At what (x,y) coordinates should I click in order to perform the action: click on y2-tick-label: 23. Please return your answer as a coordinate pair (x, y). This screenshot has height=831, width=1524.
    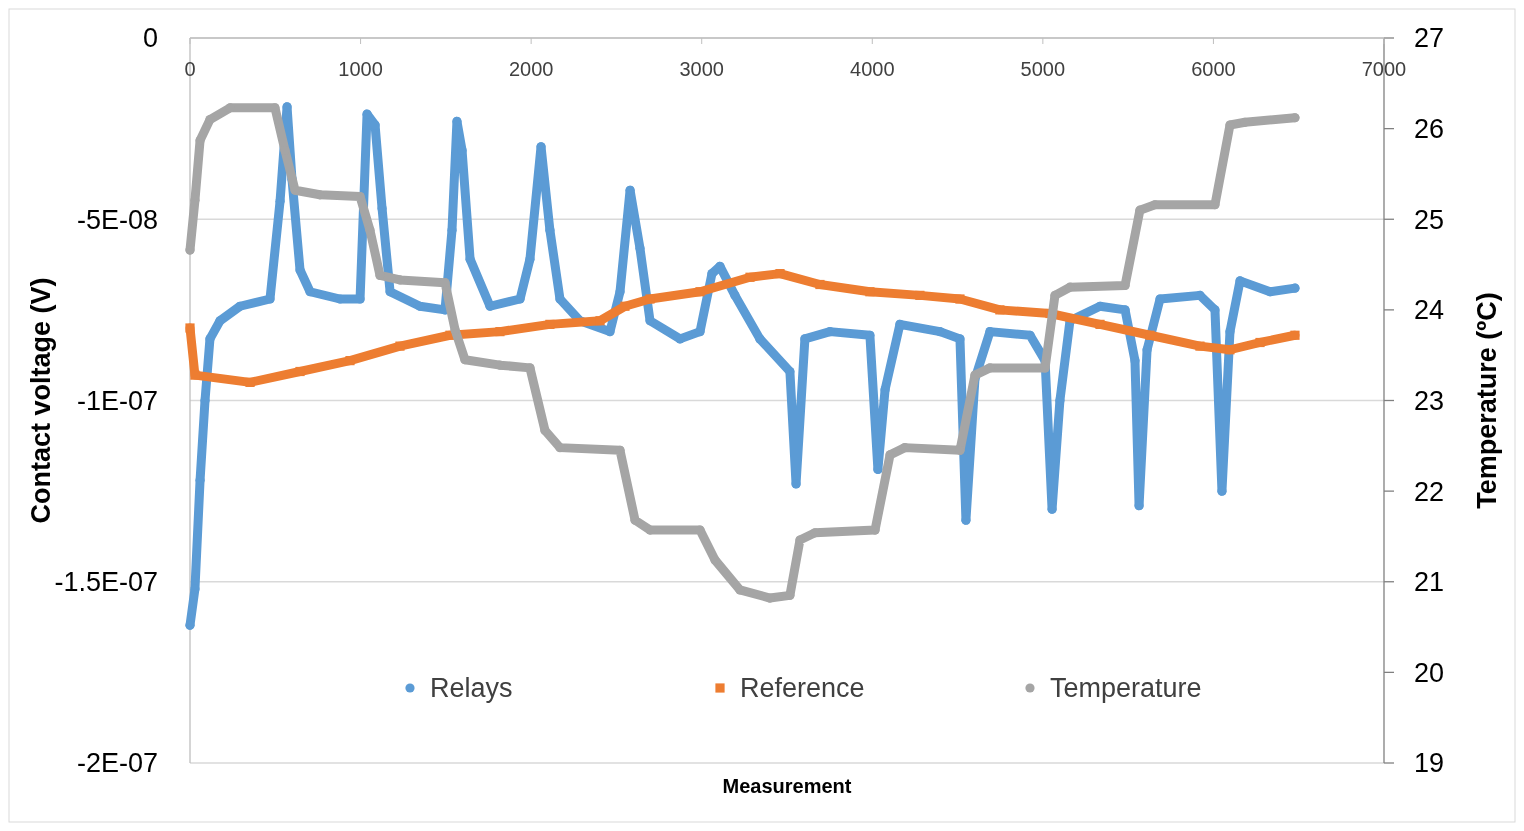
    Looking at the image, I should click on (1429, 400).